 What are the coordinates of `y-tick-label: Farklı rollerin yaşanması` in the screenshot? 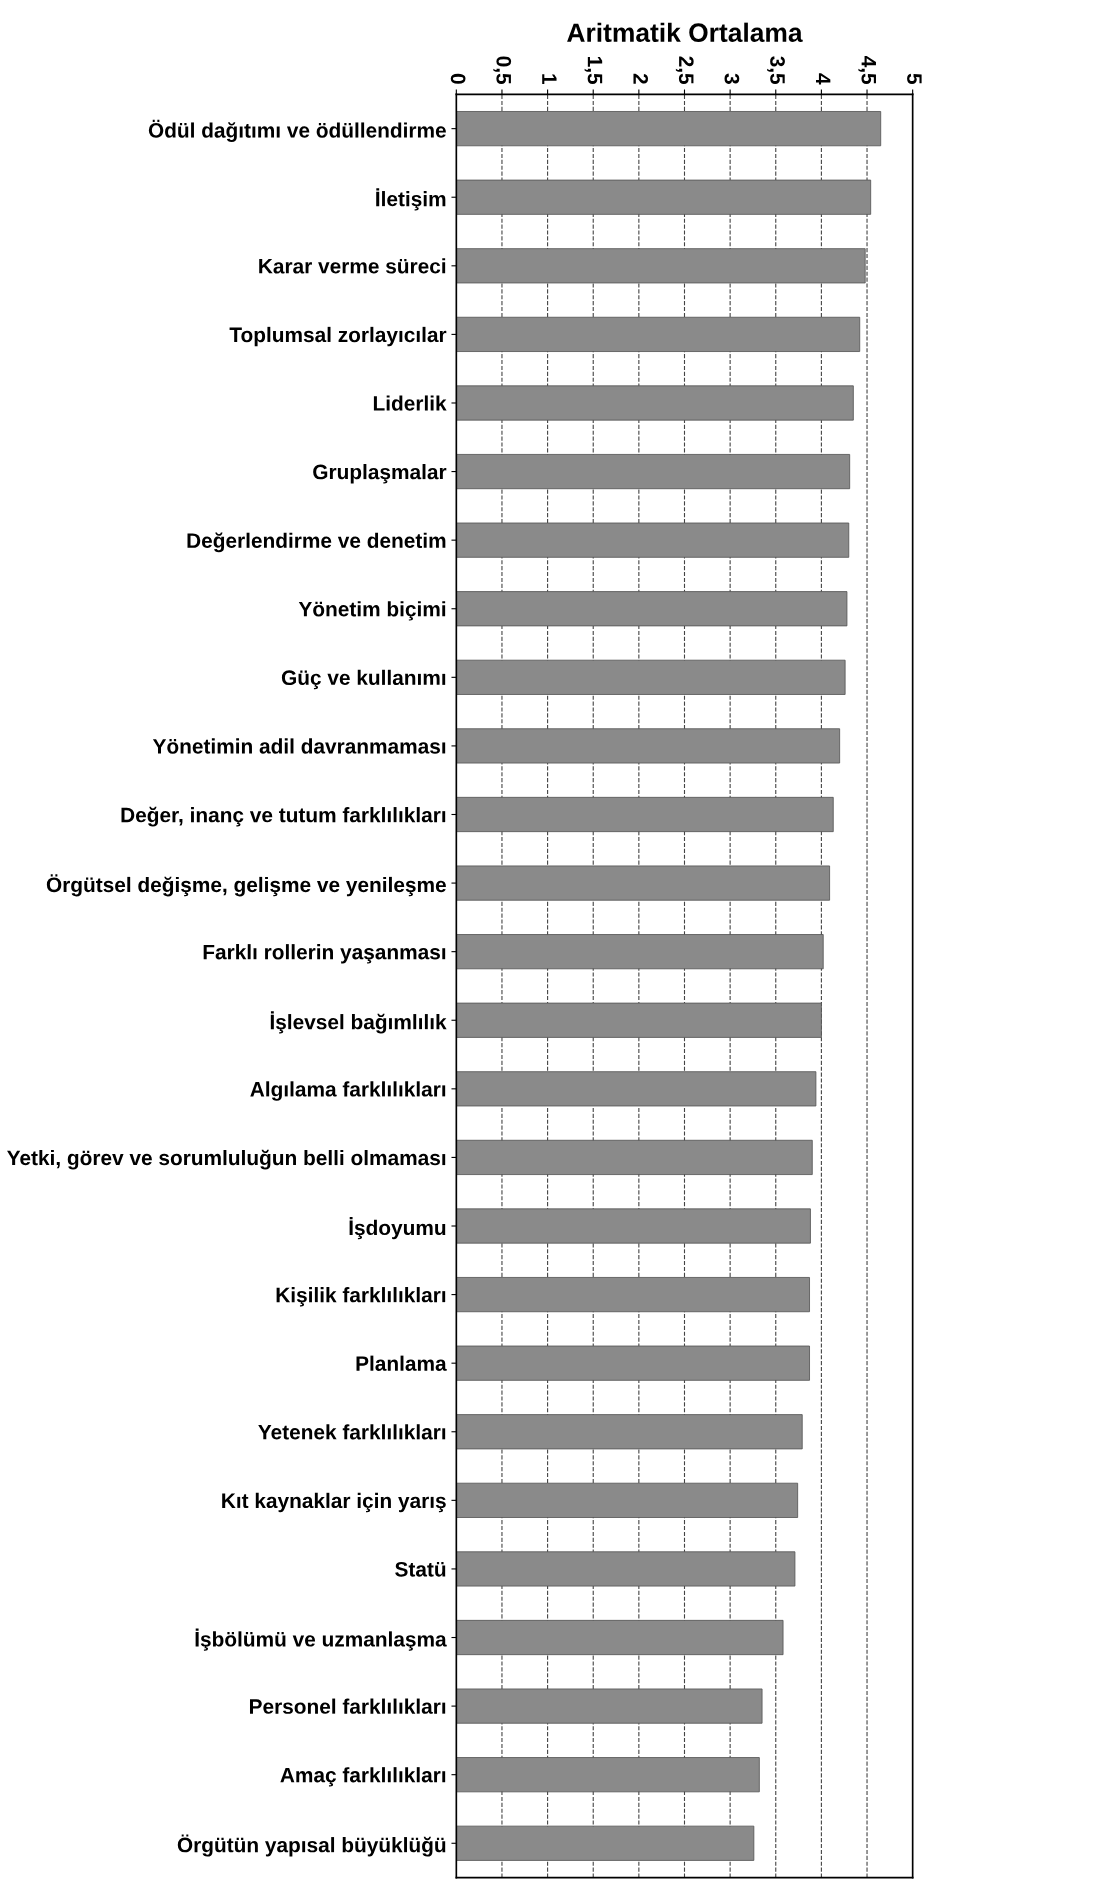 It's located at (324, 954).